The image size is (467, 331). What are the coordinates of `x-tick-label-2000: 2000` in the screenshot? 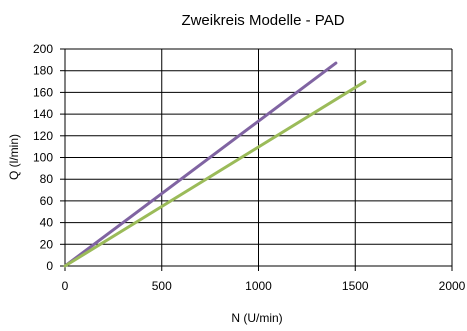 It's located at (452, 286).